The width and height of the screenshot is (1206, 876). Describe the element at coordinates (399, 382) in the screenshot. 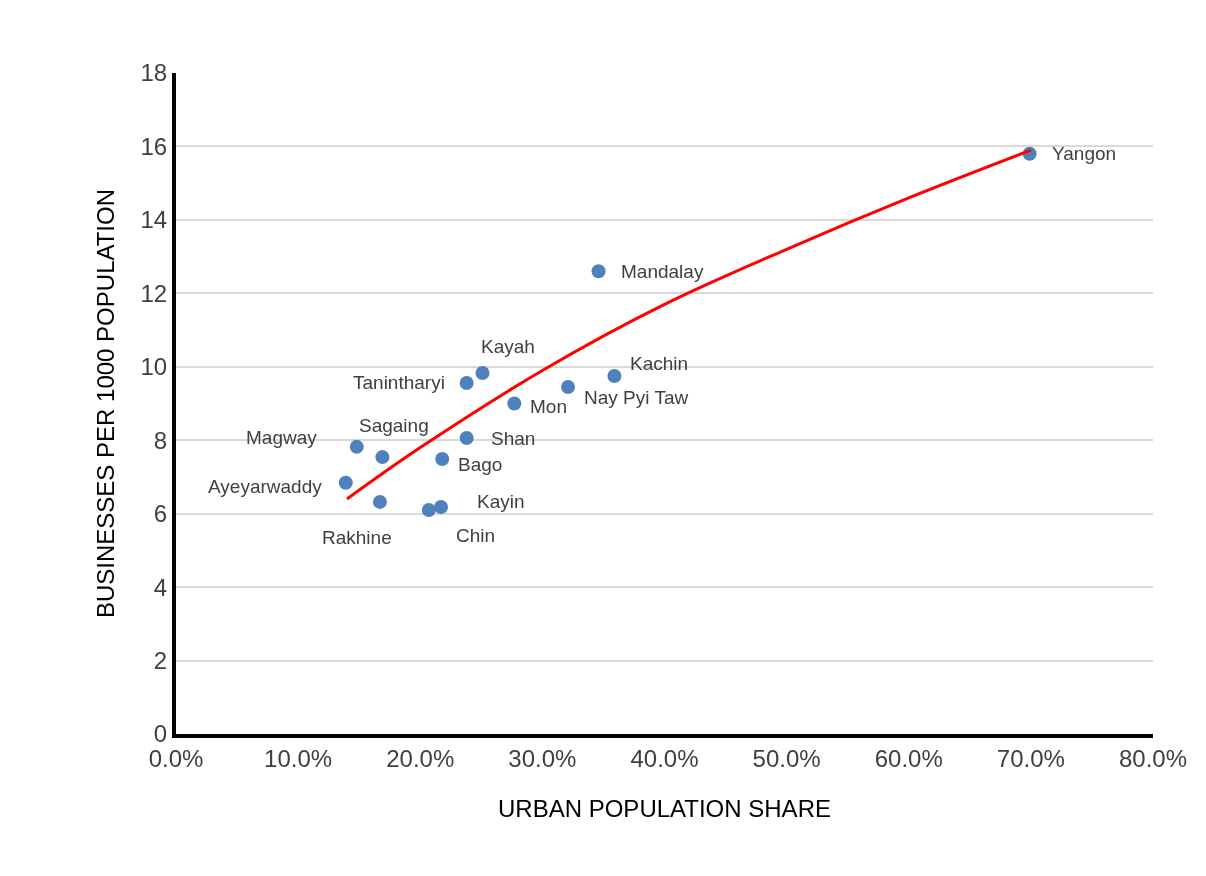

I see `annotation: Tanintharyi` at that location.